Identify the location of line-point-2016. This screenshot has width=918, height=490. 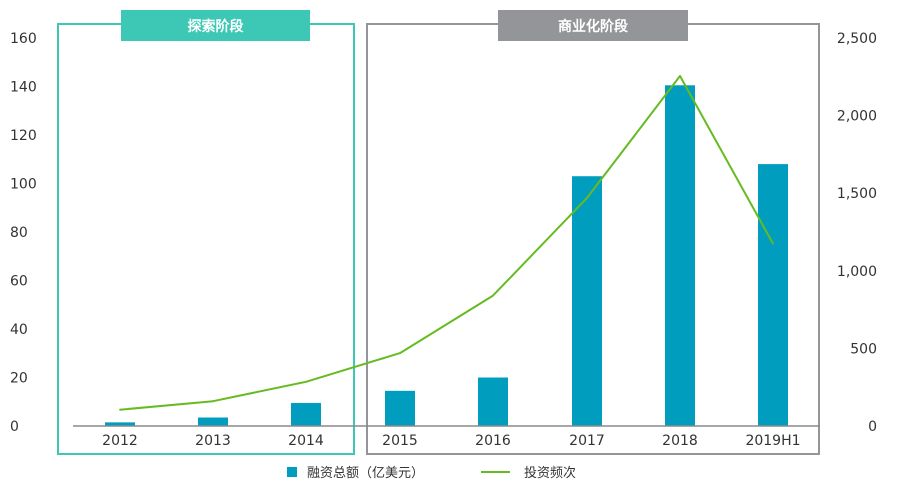
(493, 295).